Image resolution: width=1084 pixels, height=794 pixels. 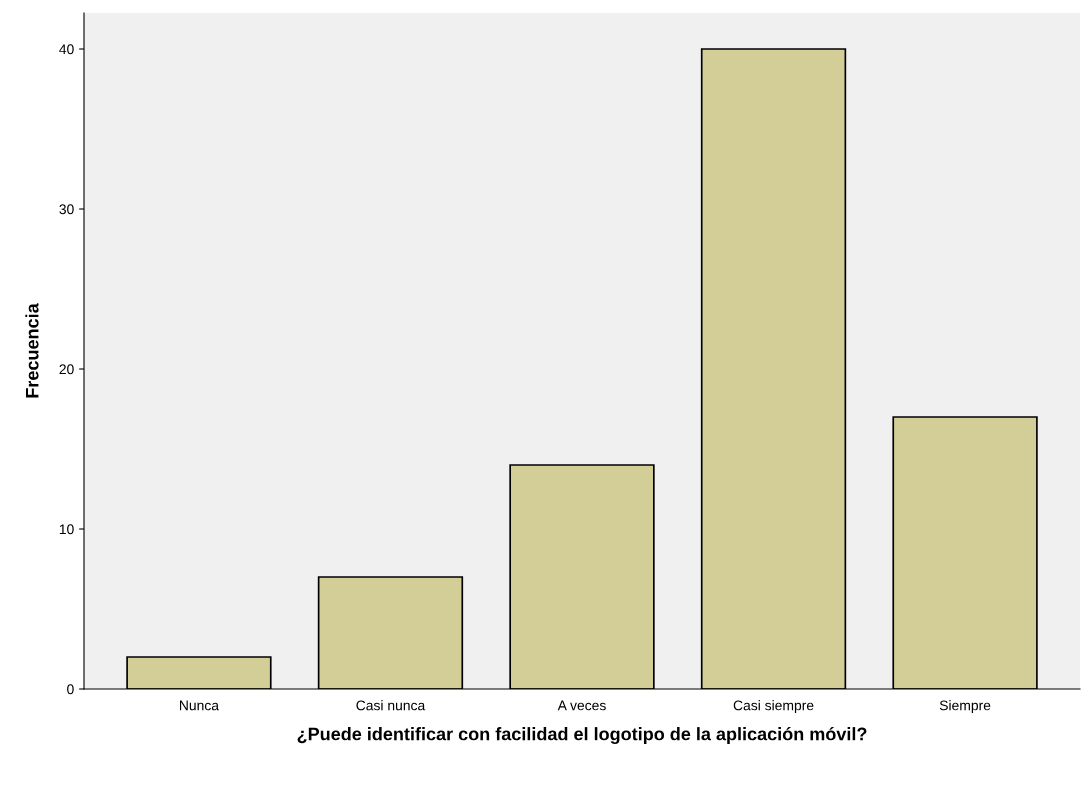 What do you see at coordinates (199, 705) in the screenshot?
I see `x-tick-label: Nunca` at bounding box center [199, 705].